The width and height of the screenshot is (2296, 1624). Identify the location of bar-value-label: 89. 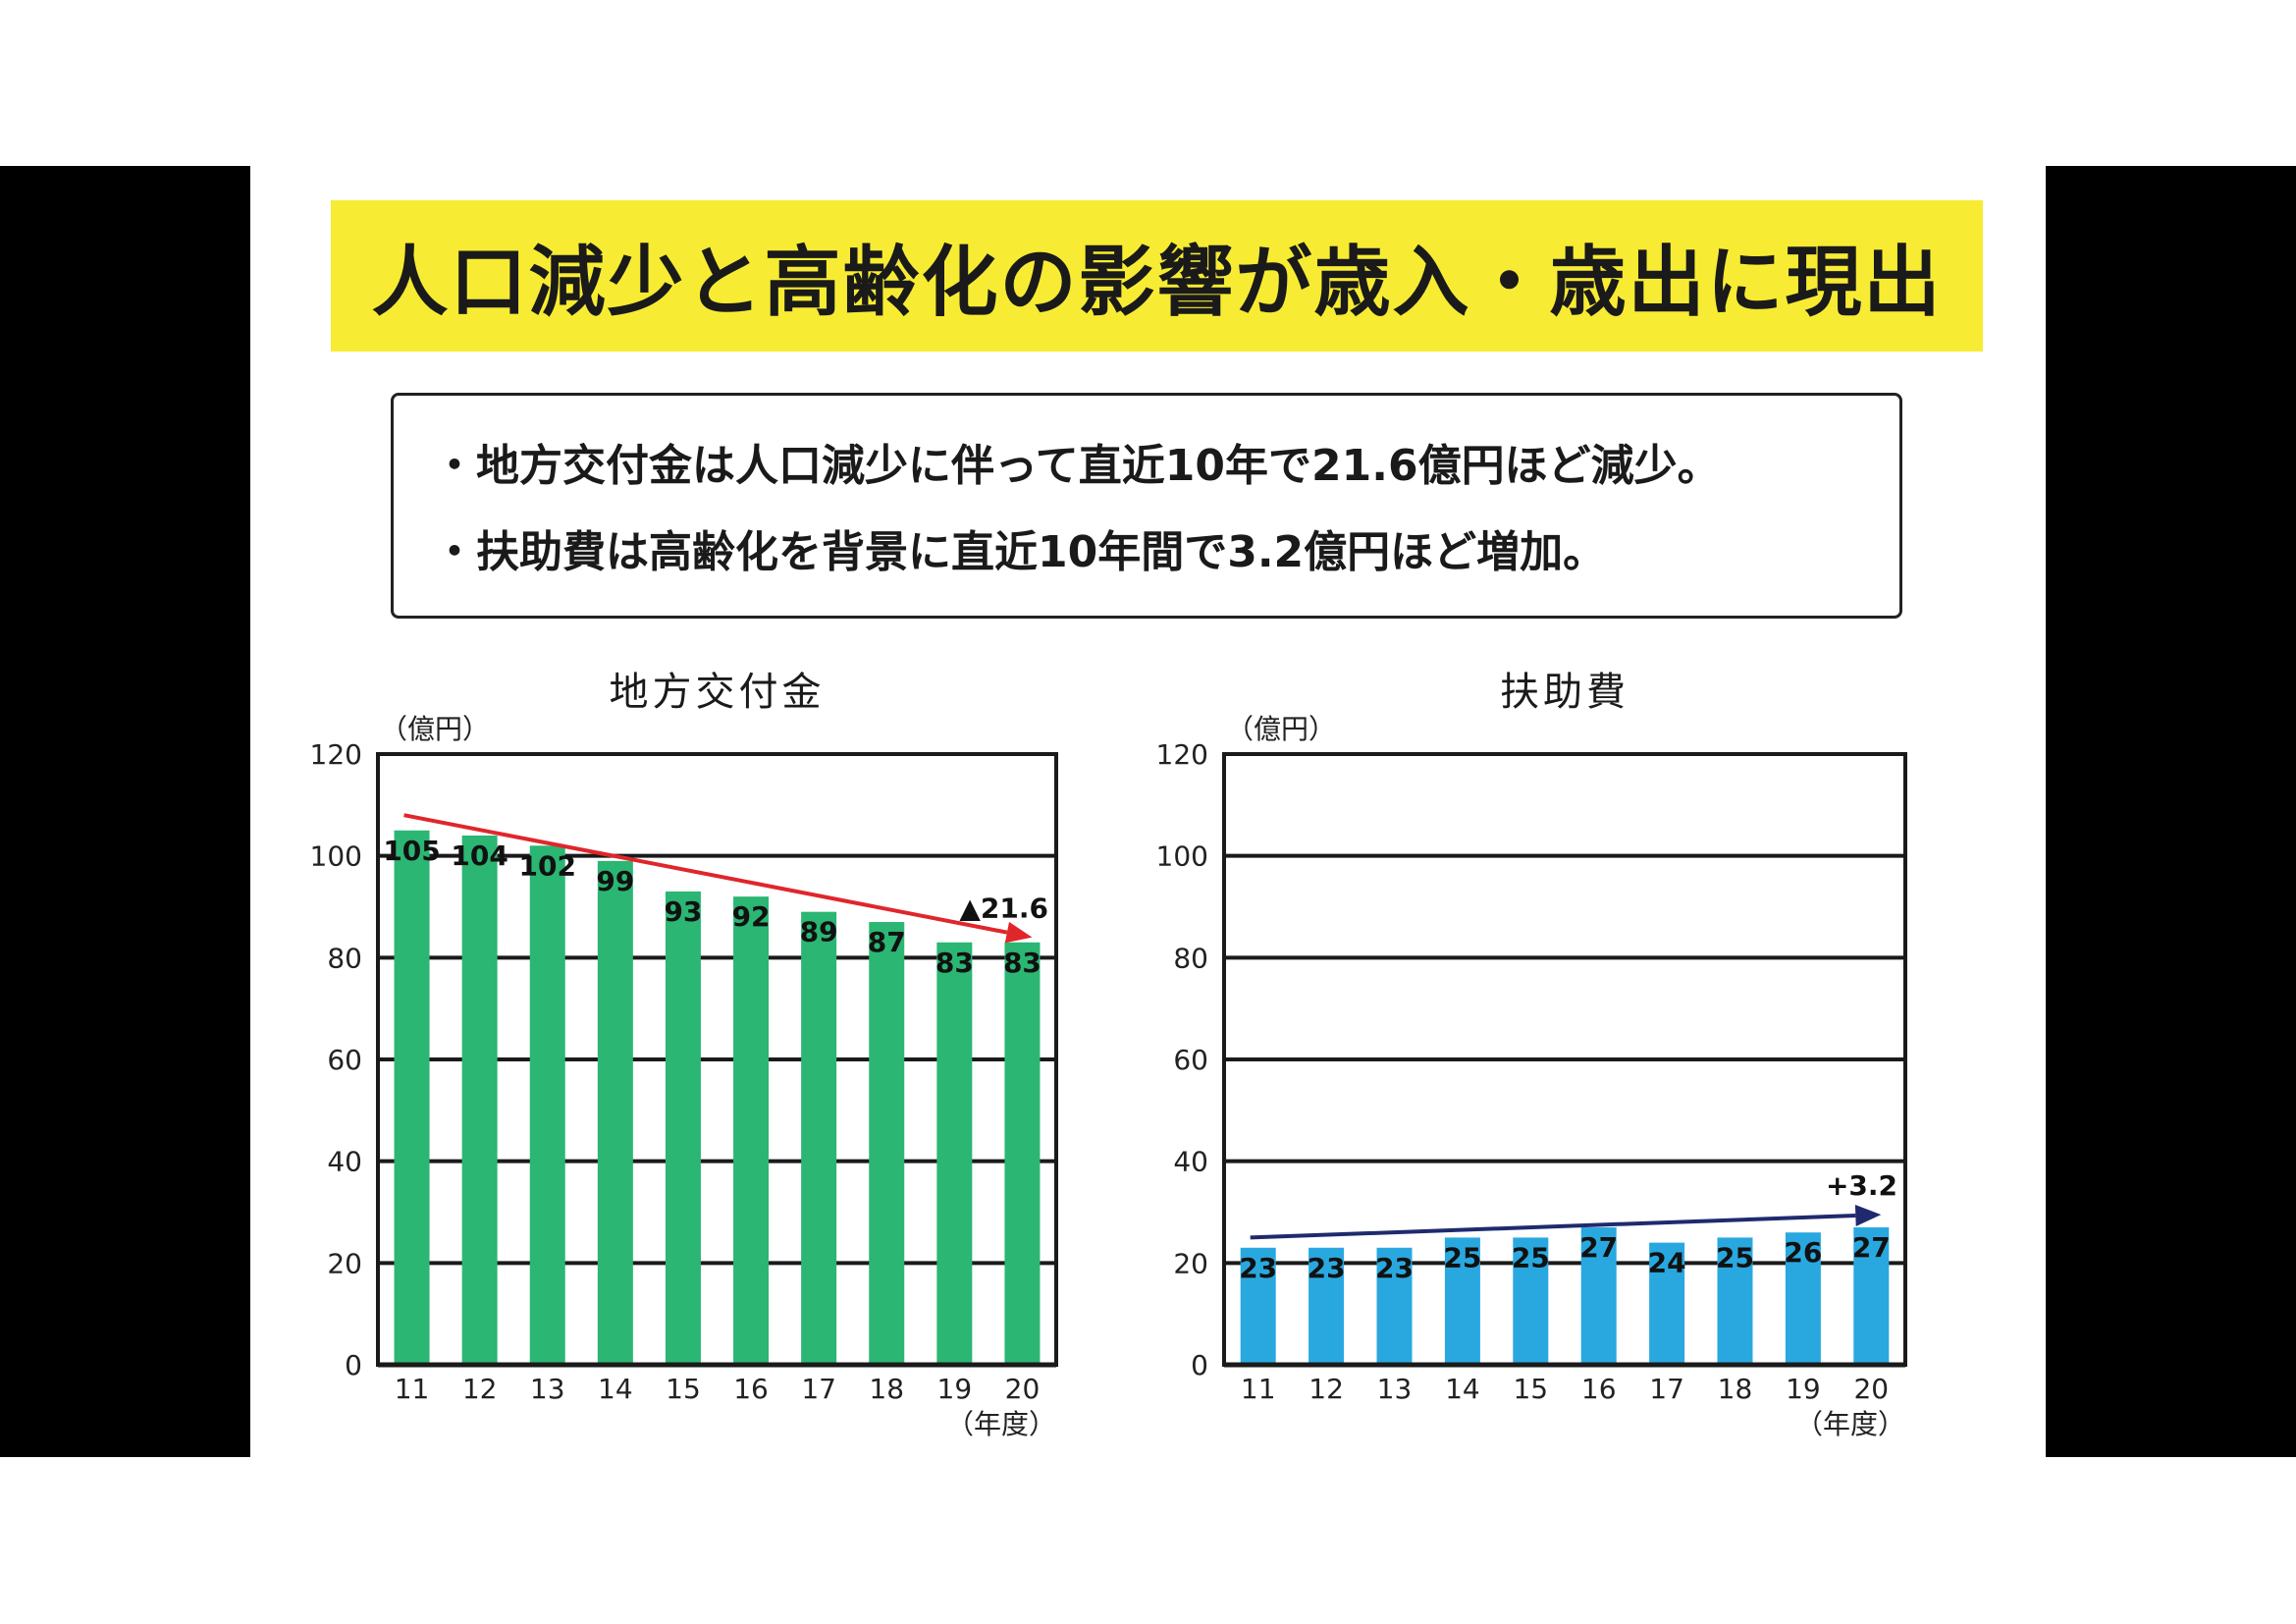
(819, 932).